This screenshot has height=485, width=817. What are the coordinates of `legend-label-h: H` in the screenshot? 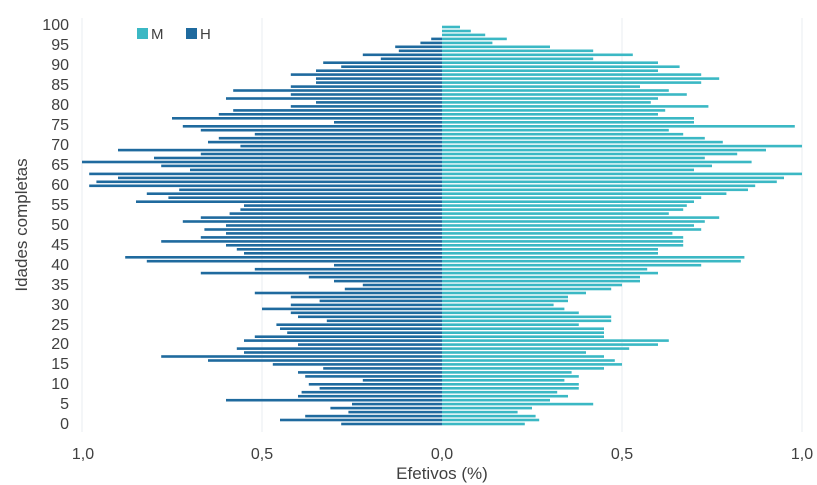 It's located at (205, 34).